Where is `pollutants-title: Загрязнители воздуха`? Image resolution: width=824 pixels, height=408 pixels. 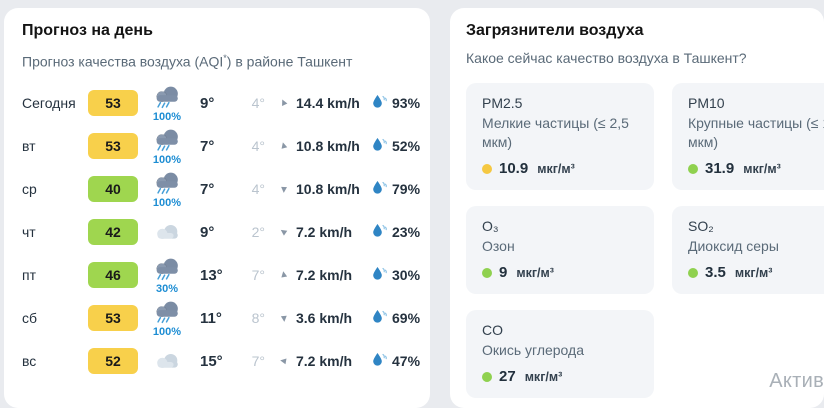 pollutants-title: Загрязнители воздуха is located at coordinates (555, 30).